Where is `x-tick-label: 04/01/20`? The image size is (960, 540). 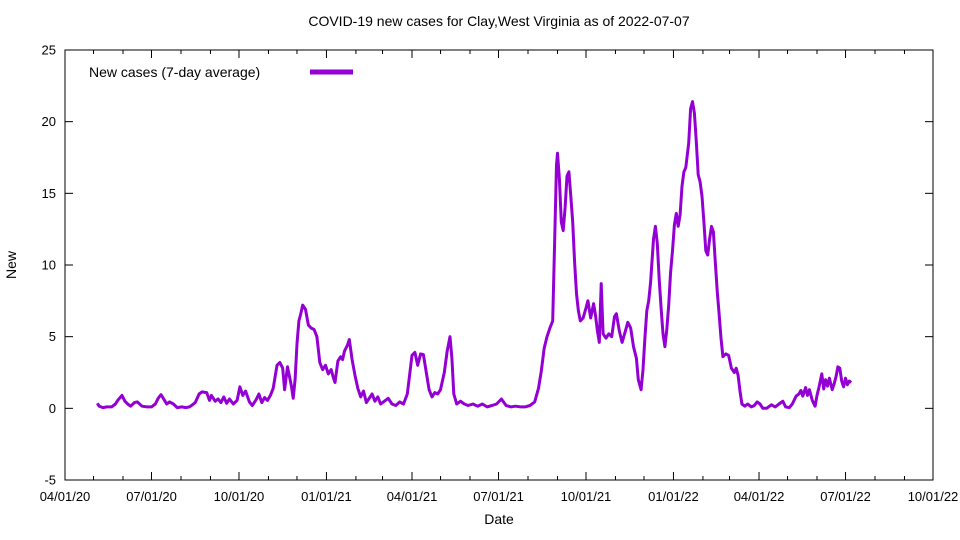 x-tick-label: 04/01/20 is located at coordinates (65, 496).